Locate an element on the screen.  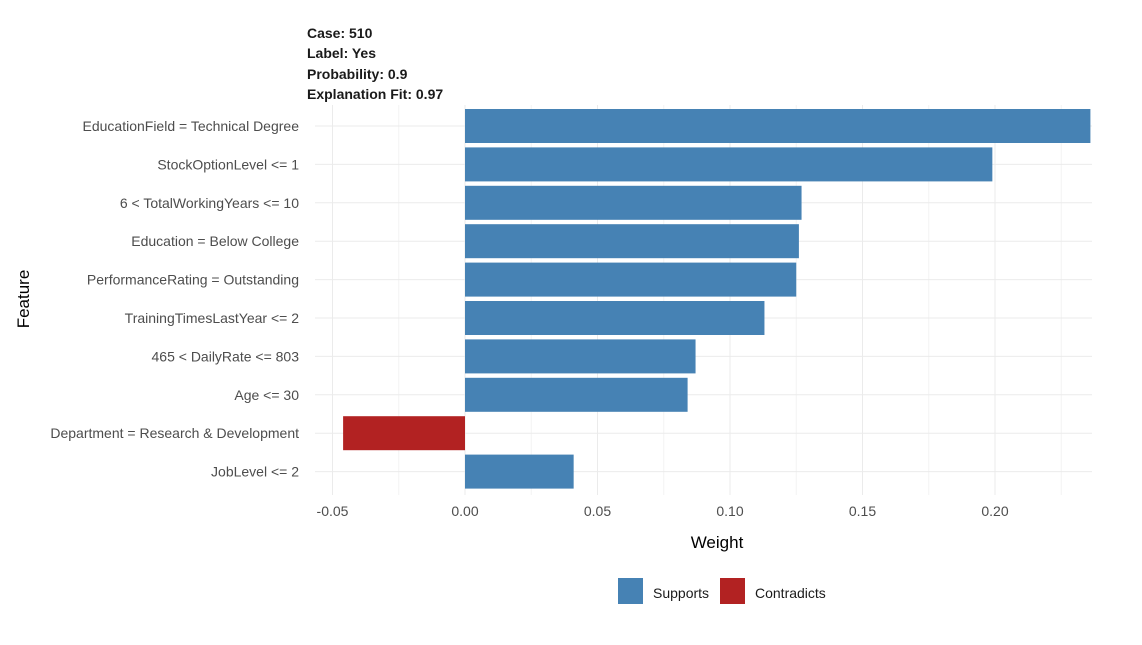
x-tick-label: 0.00 is located at coordinates (464, 511).